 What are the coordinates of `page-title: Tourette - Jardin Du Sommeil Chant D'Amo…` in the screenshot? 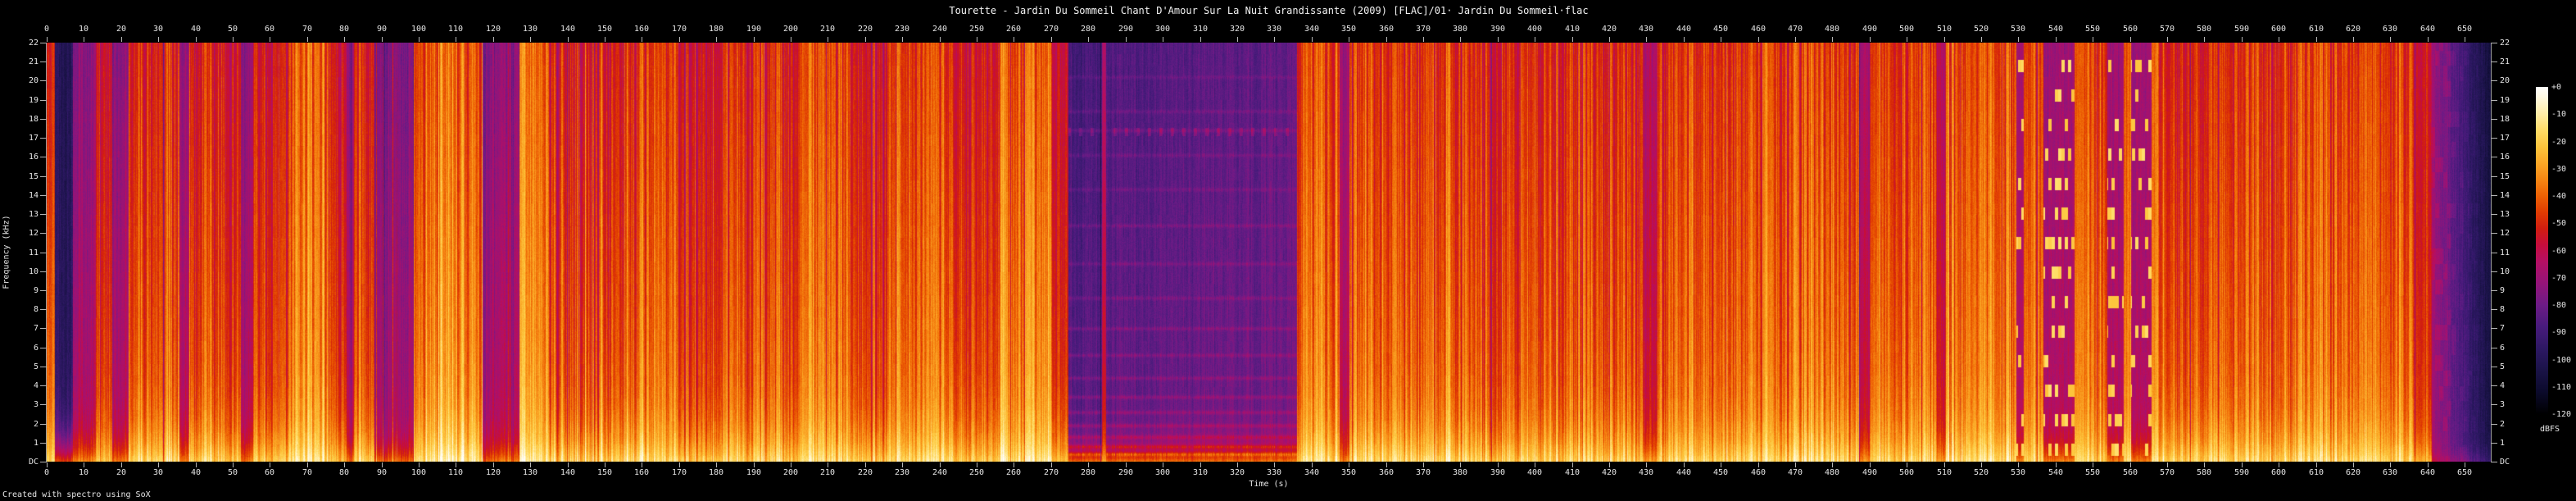 It's located at (1269, 10).